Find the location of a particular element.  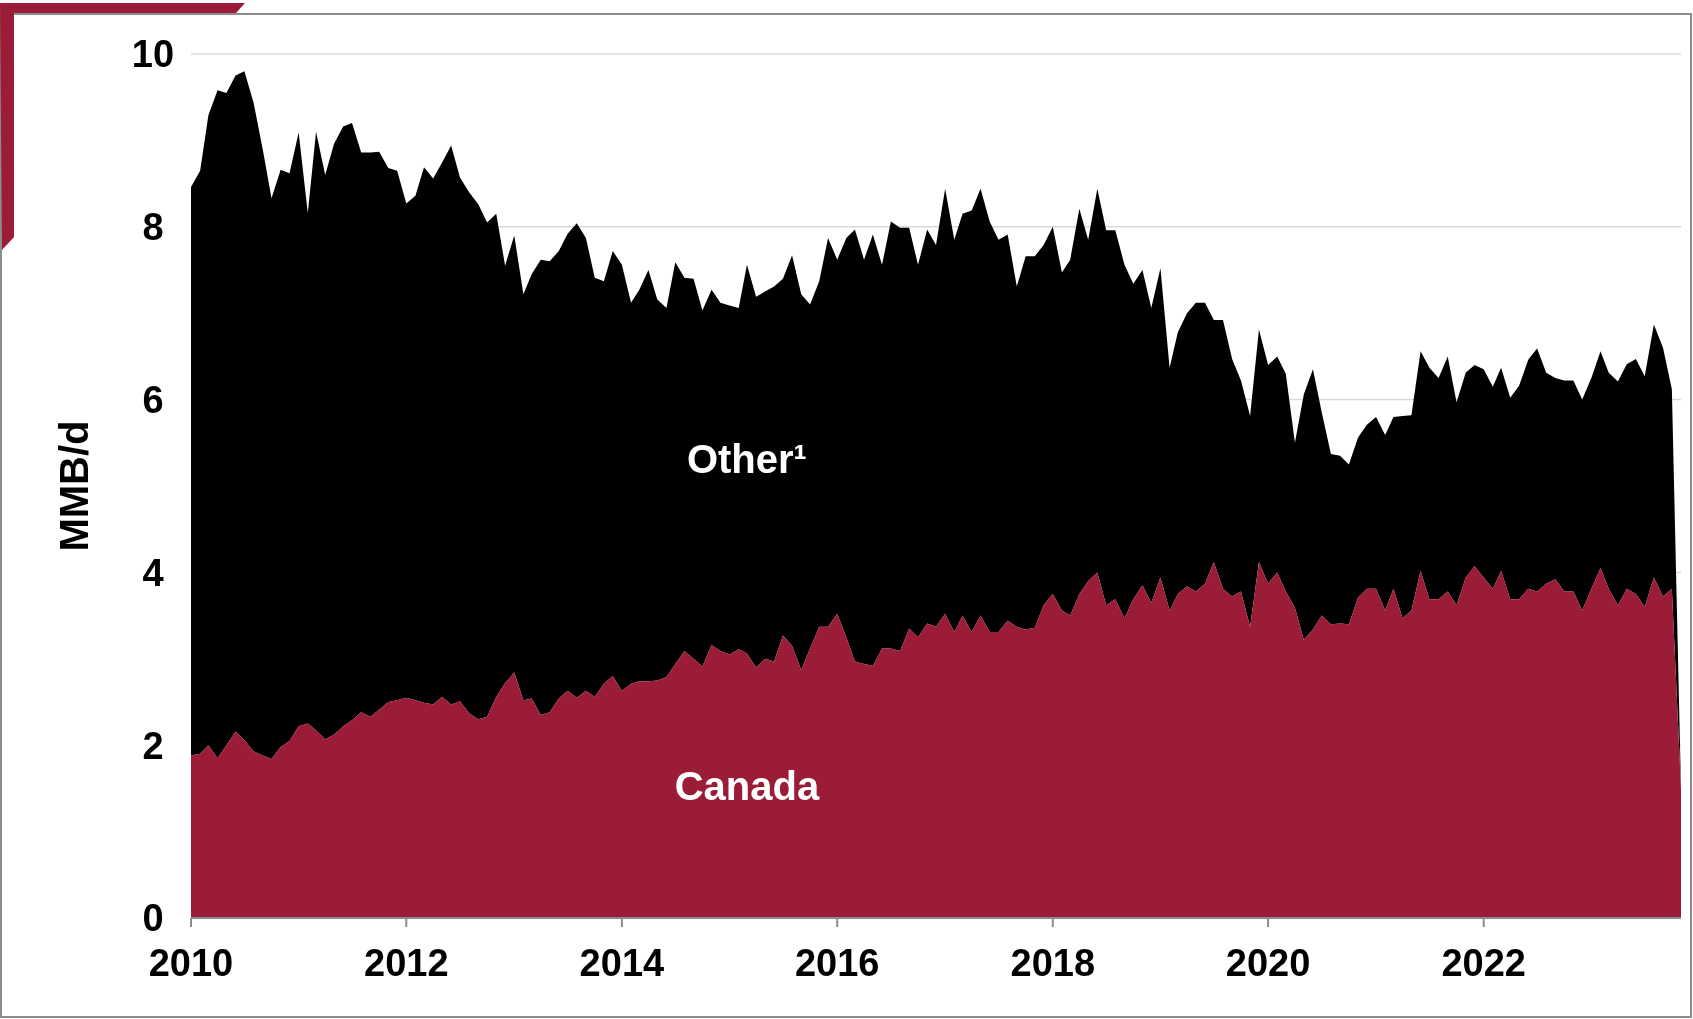

y-axis-title: MMB/d is located at coordinates (74, 486).